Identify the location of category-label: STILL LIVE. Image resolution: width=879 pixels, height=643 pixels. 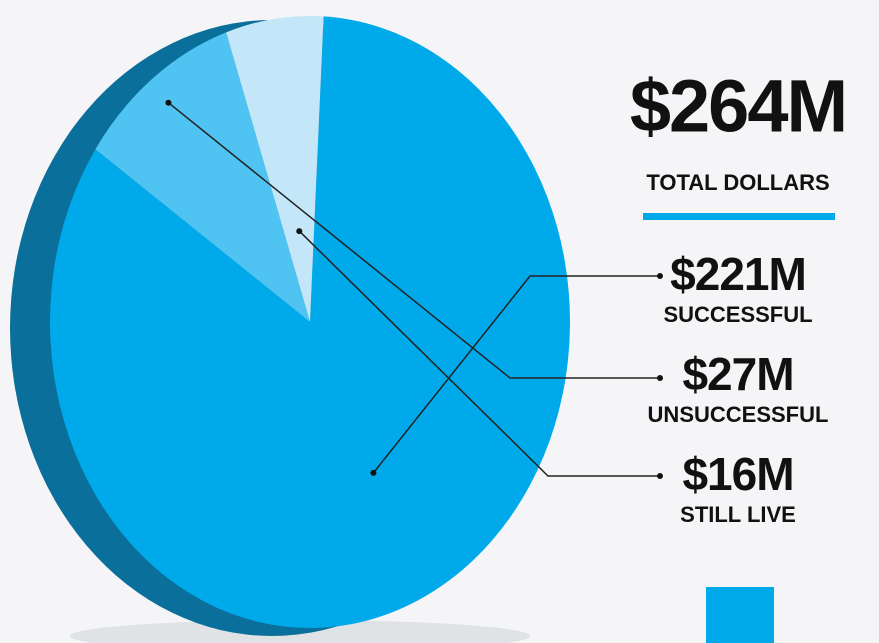
(738, 514).